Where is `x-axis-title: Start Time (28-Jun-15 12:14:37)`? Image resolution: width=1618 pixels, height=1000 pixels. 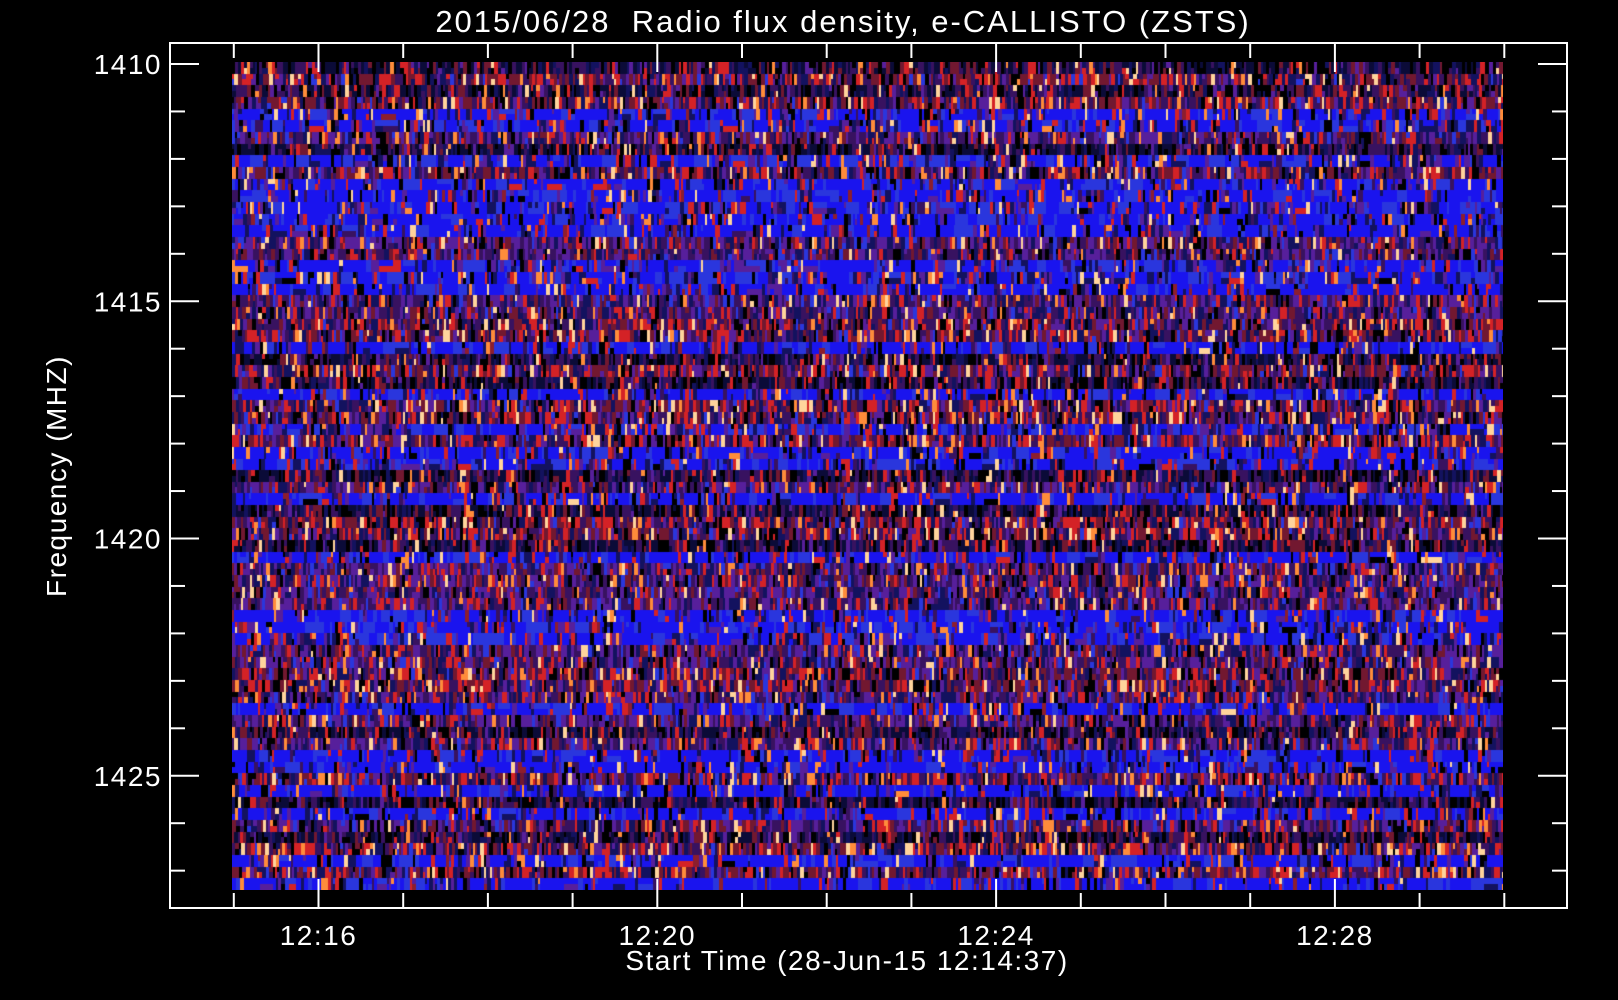
x-axis-title: Start Time (28-Jun-15 12:14:37) is located at coordinates (847, 960).